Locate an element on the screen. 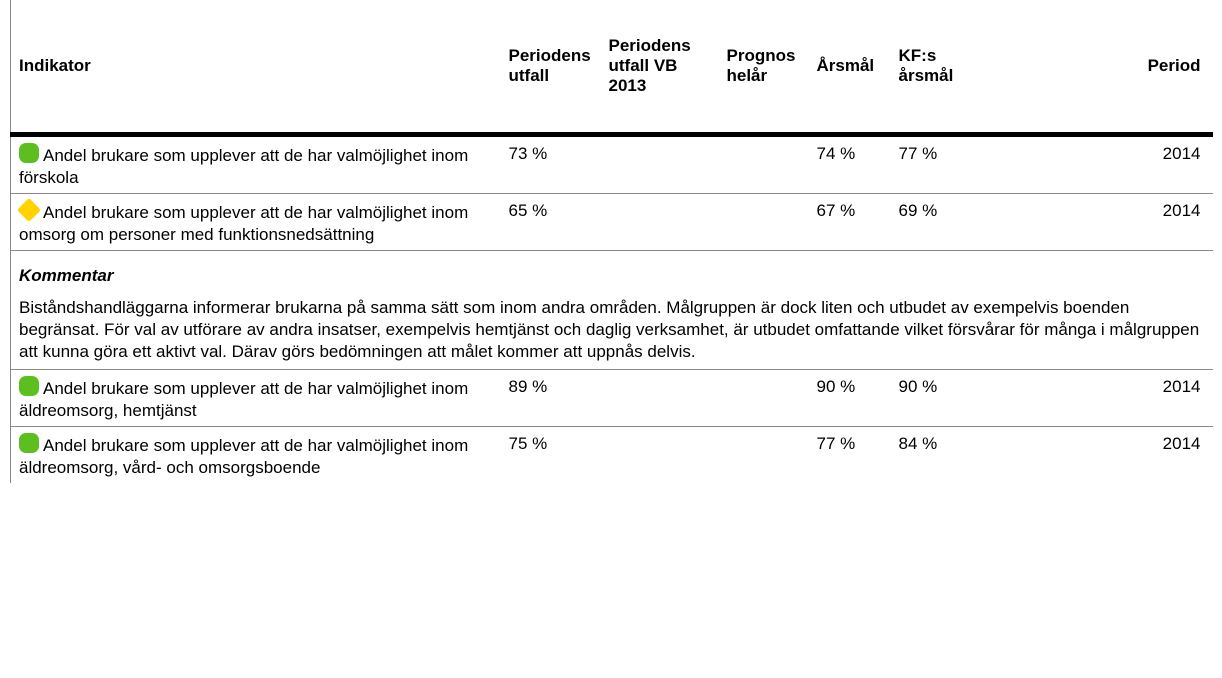  cell-value: 69 % is located at coordinates (918, 210).